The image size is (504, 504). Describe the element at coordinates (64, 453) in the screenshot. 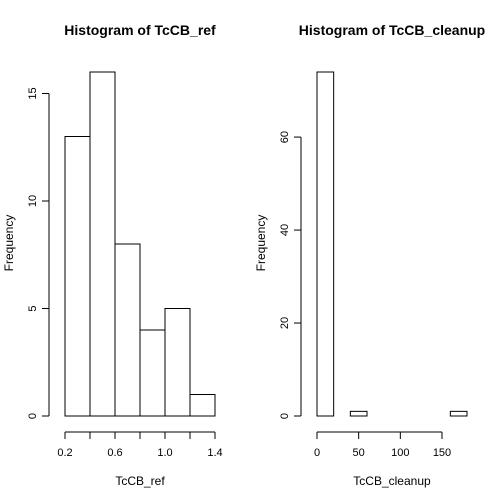

I see `x-tick-label: 0.2` at that location.